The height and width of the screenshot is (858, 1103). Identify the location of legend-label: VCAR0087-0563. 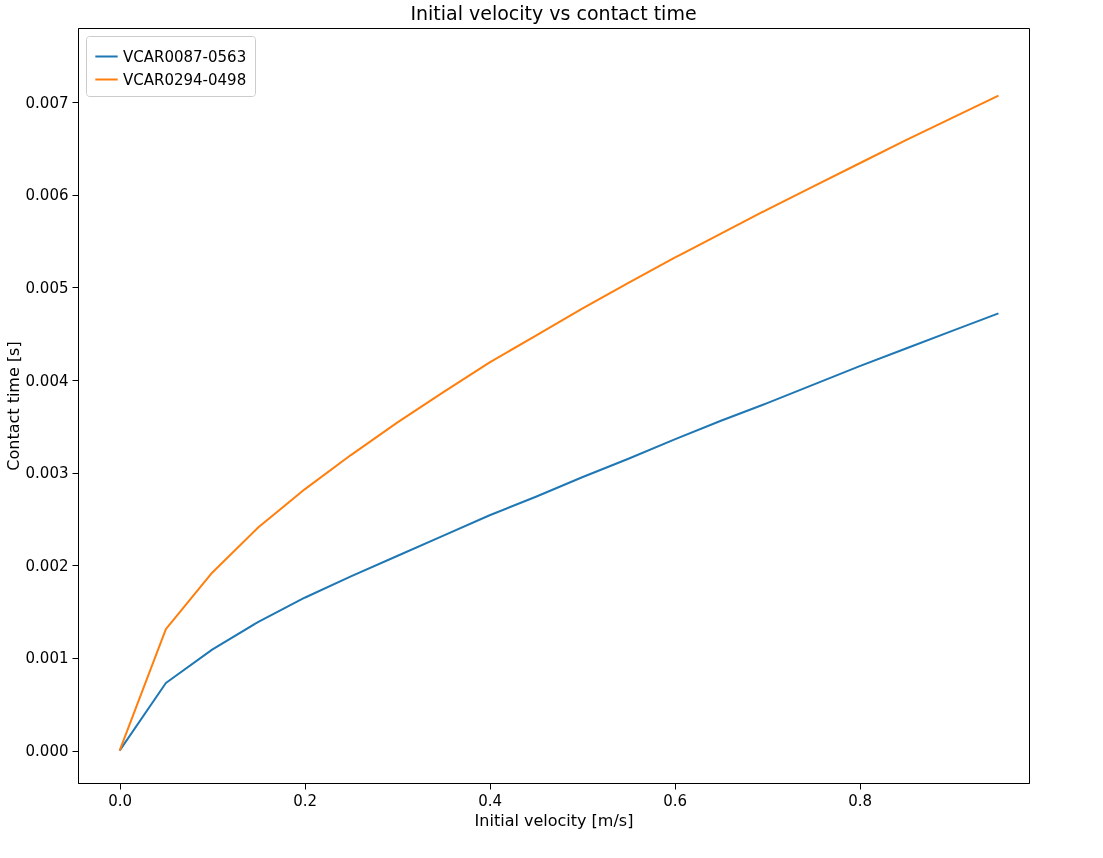
(185, 56).